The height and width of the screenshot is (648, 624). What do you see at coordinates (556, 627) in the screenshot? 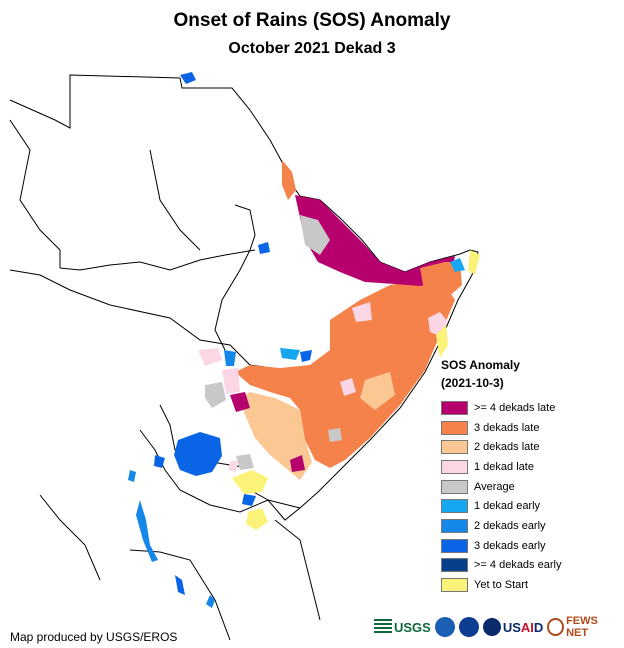
I see `fews-globe-icon` at bounding box center [556, 627].